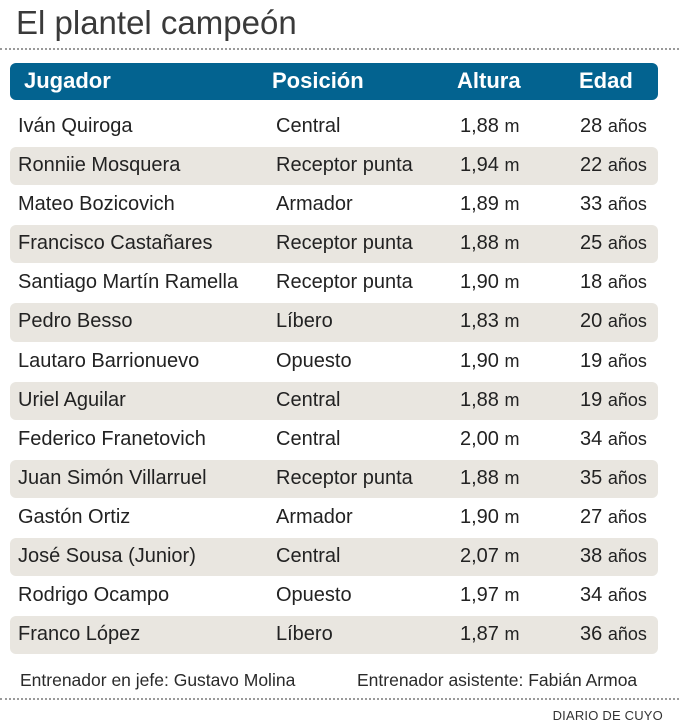  I want to click on player-name: Iván Quiroga, so click(75, 126).